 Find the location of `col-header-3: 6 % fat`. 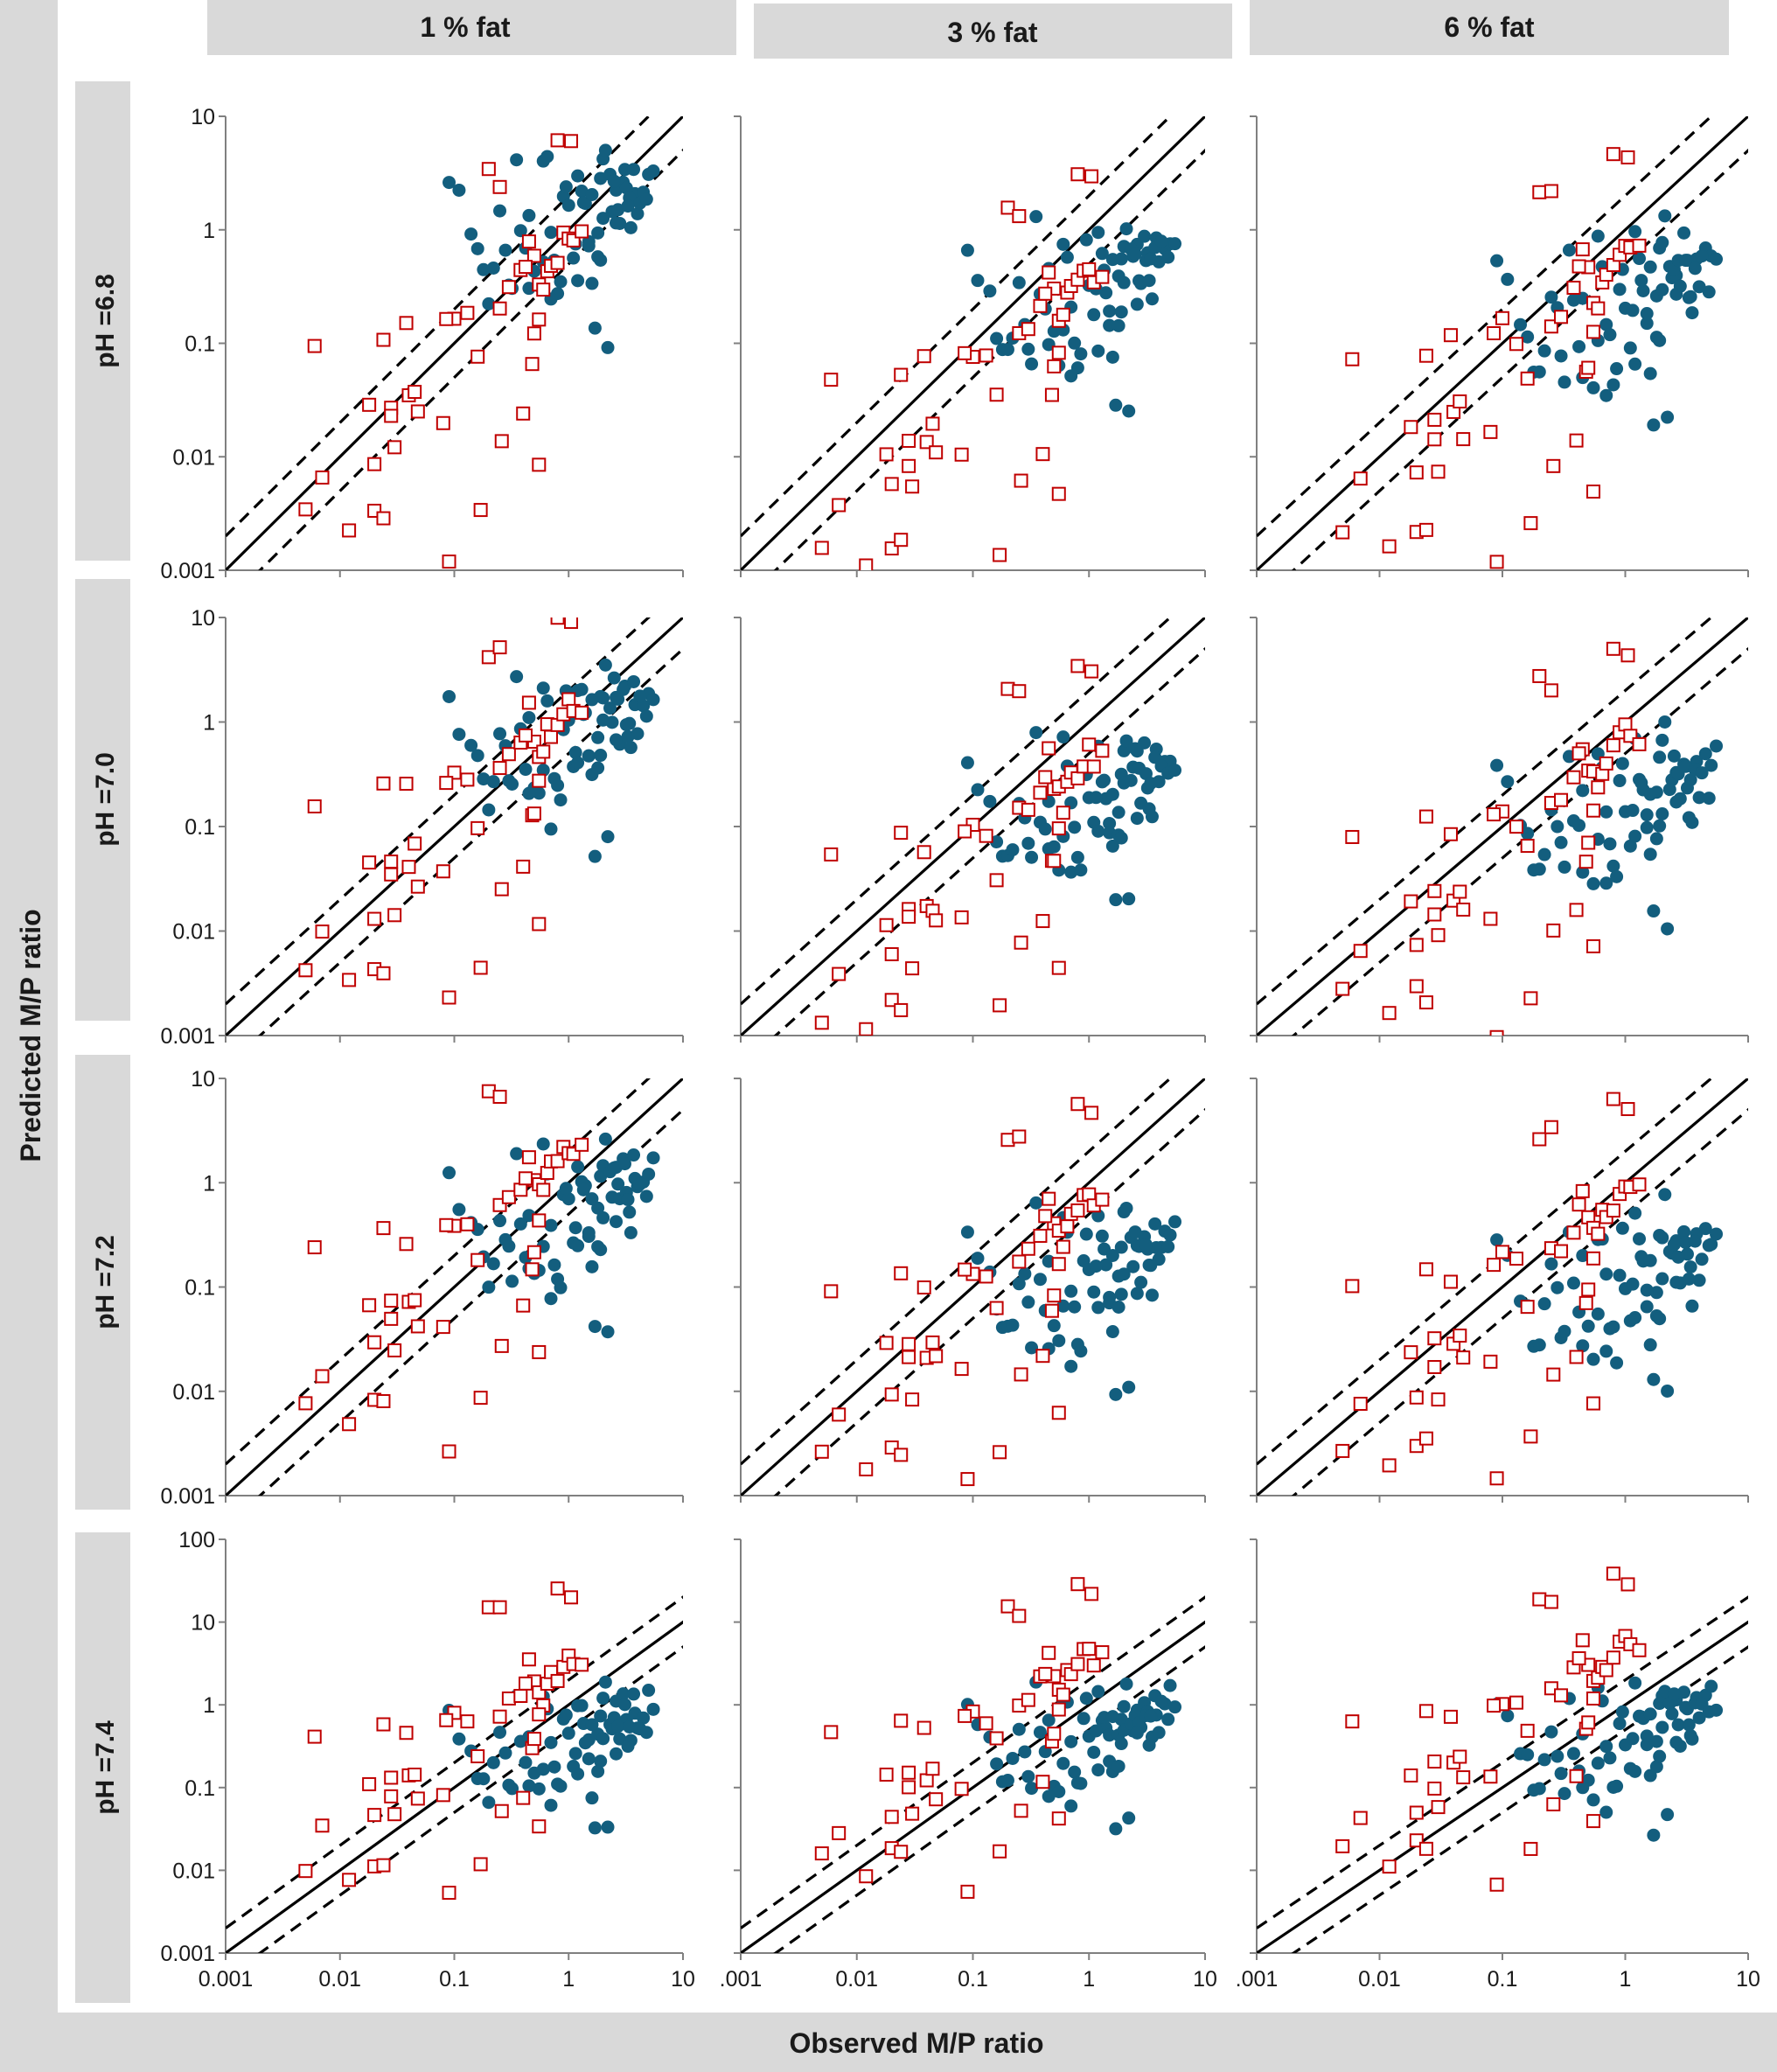

col-header-3: 6 % fat is located at coordinates (1489, 27).